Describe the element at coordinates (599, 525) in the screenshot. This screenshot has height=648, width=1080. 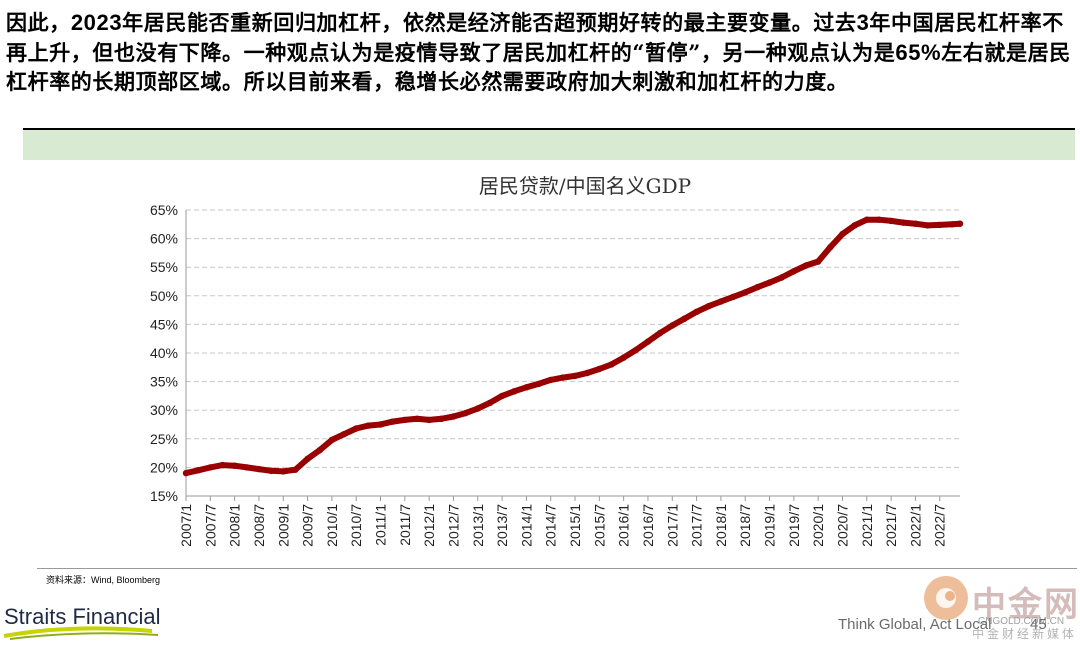
I see `x-tick-label: 2015/7` at that location.